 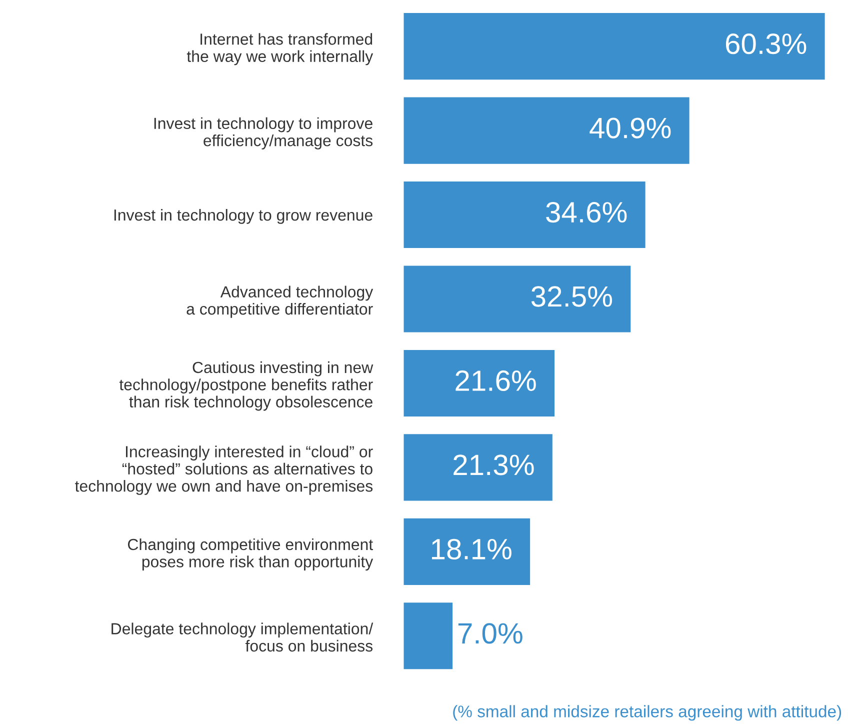 I want to click on y-tick-label: Invest in technology to improve efficiency/manage costs, so click(x=263, y=133).